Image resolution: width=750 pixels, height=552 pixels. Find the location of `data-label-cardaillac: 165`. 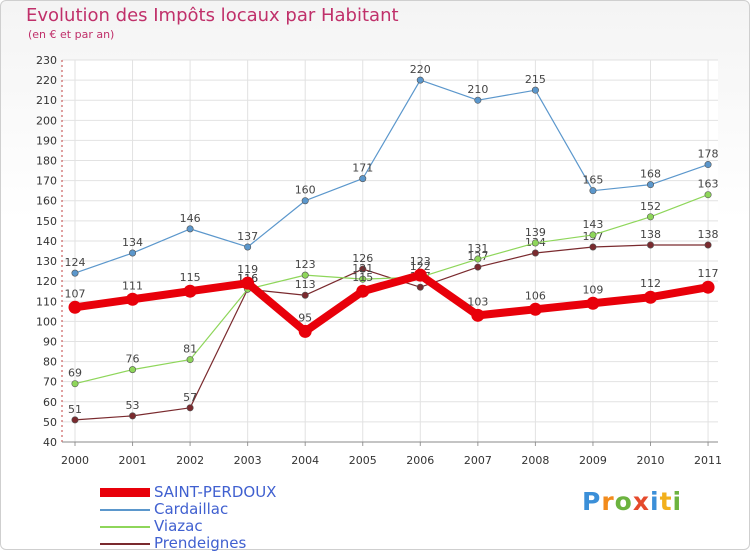

data-label-cardaillac: 165 is located at coordinates (592, 180).